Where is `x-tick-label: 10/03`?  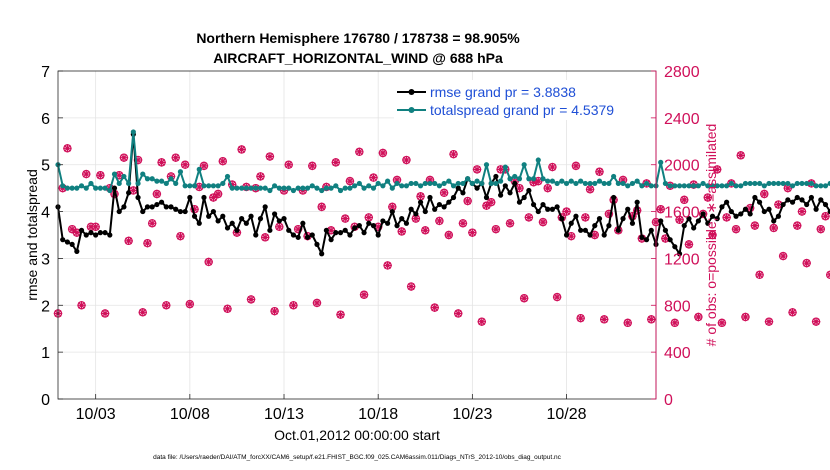 x-tick-label: 10/03 is located at coordinates (96, 414).